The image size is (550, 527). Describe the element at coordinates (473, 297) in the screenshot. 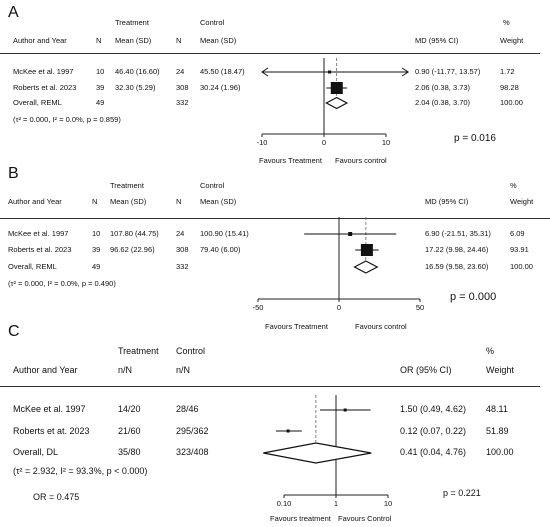

I see `p-value: p = 0.000` at that location.